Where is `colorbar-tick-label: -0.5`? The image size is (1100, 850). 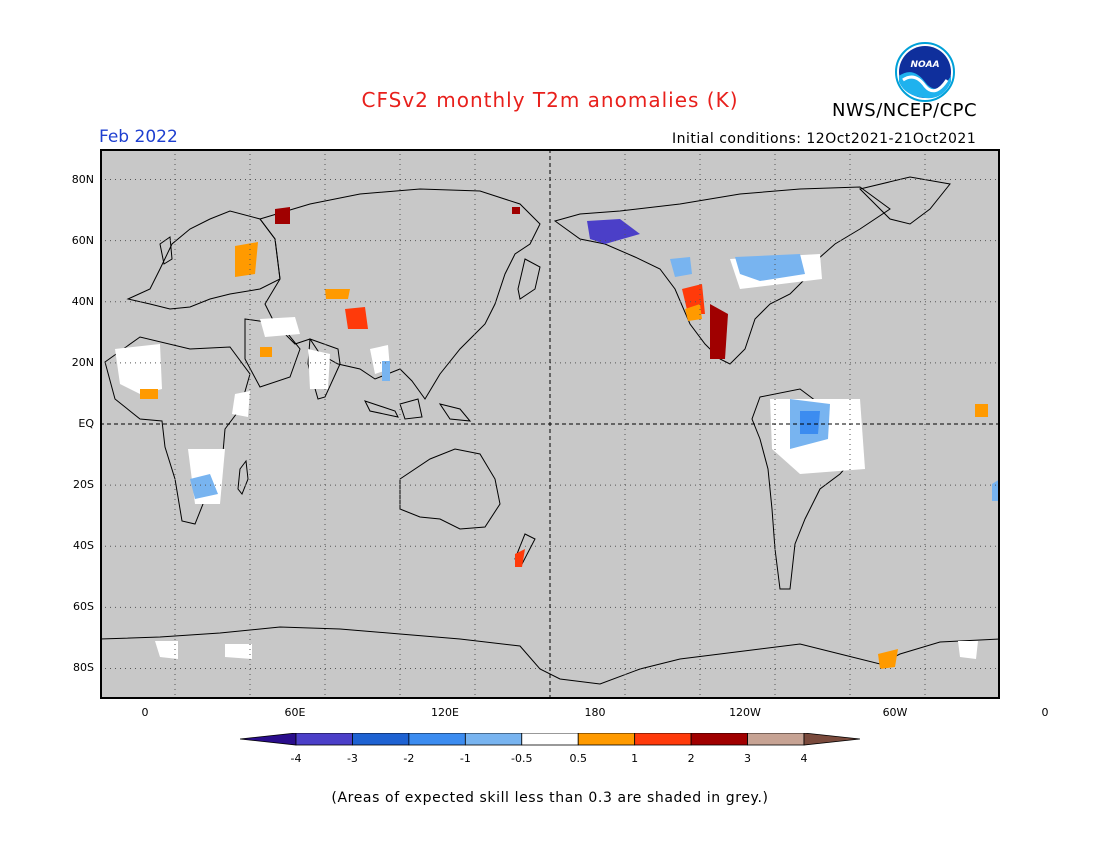
colorbar-tick-label: -0.5 is located at coordinates (522, 758).